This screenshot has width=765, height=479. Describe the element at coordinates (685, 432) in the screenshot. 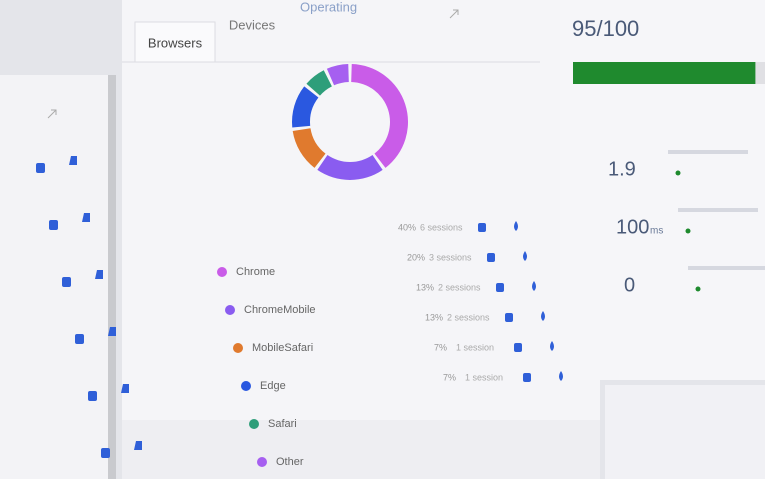

I see `side-card` at that location.